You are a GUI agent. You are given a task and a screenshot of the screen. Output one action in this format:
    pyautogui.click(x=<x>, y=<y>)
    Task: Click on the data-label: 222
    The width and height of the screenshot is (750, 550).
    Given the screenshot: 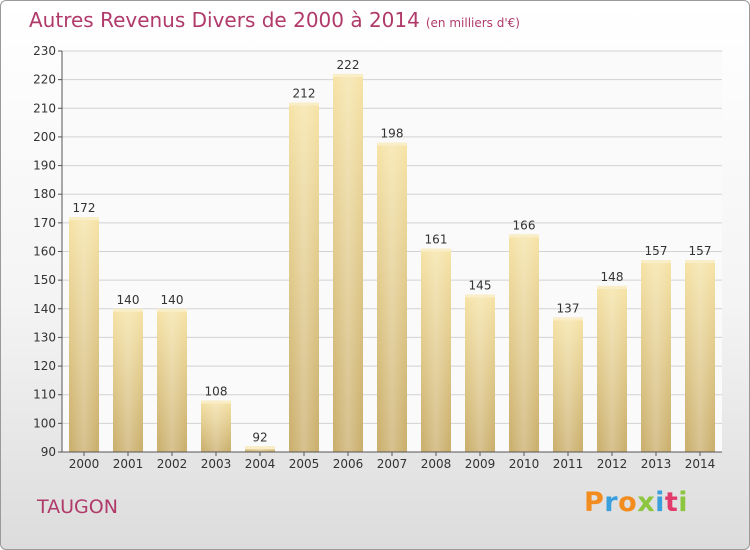 What is the action you would take?
    pyautogui.click(x=348, y=65)
    